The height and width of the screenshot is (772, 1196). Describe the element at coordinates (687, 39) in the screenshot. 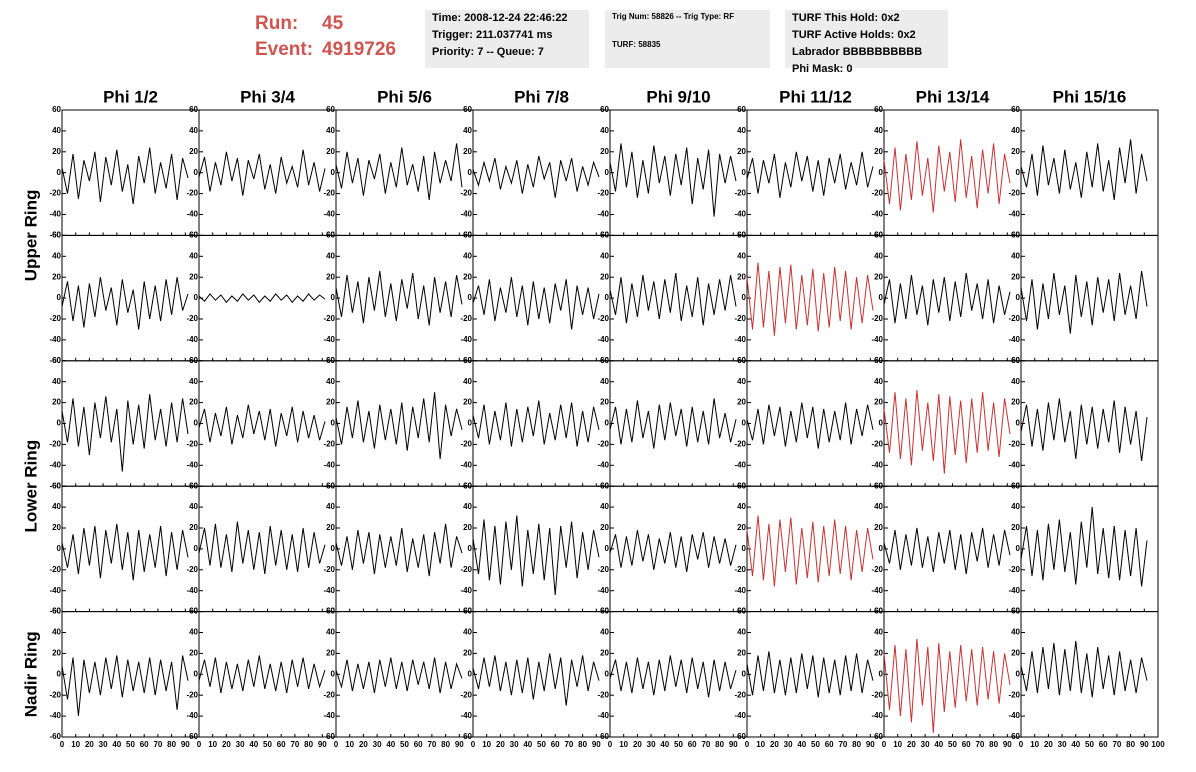

I see `info-box` at that location.